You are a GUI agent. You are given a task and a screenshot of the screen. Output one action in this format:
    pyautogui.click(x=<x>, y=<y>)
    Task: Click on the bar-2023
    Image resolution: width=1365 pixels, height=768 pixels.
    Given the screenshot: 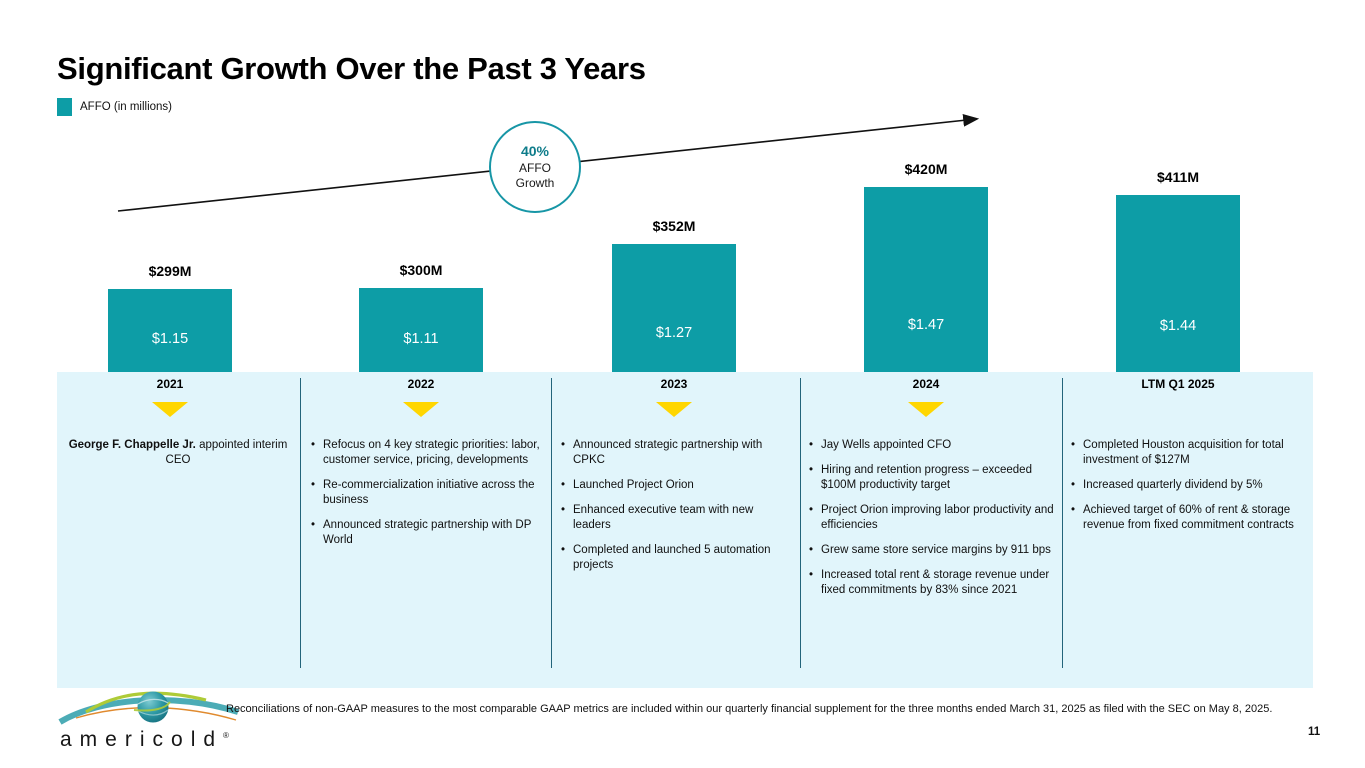 What is the action you would take?
    pyautogui.click(x=674, y=308)
    